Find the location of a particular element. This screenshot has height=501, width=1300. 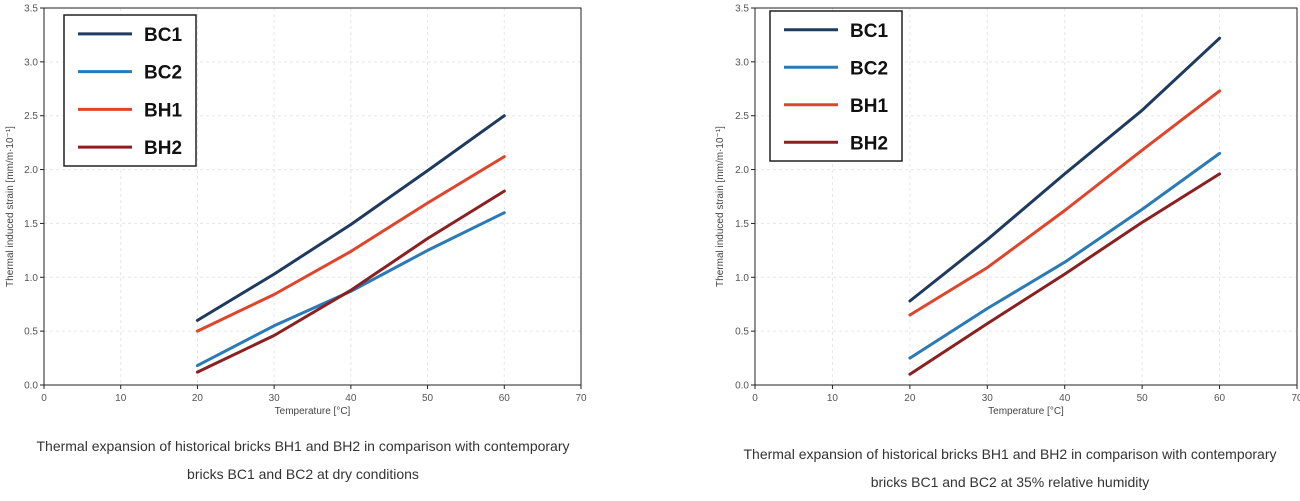

caption-dry-line2: bricks BC1 and BC2 at dry conditions is located at coordinates (303, 474).